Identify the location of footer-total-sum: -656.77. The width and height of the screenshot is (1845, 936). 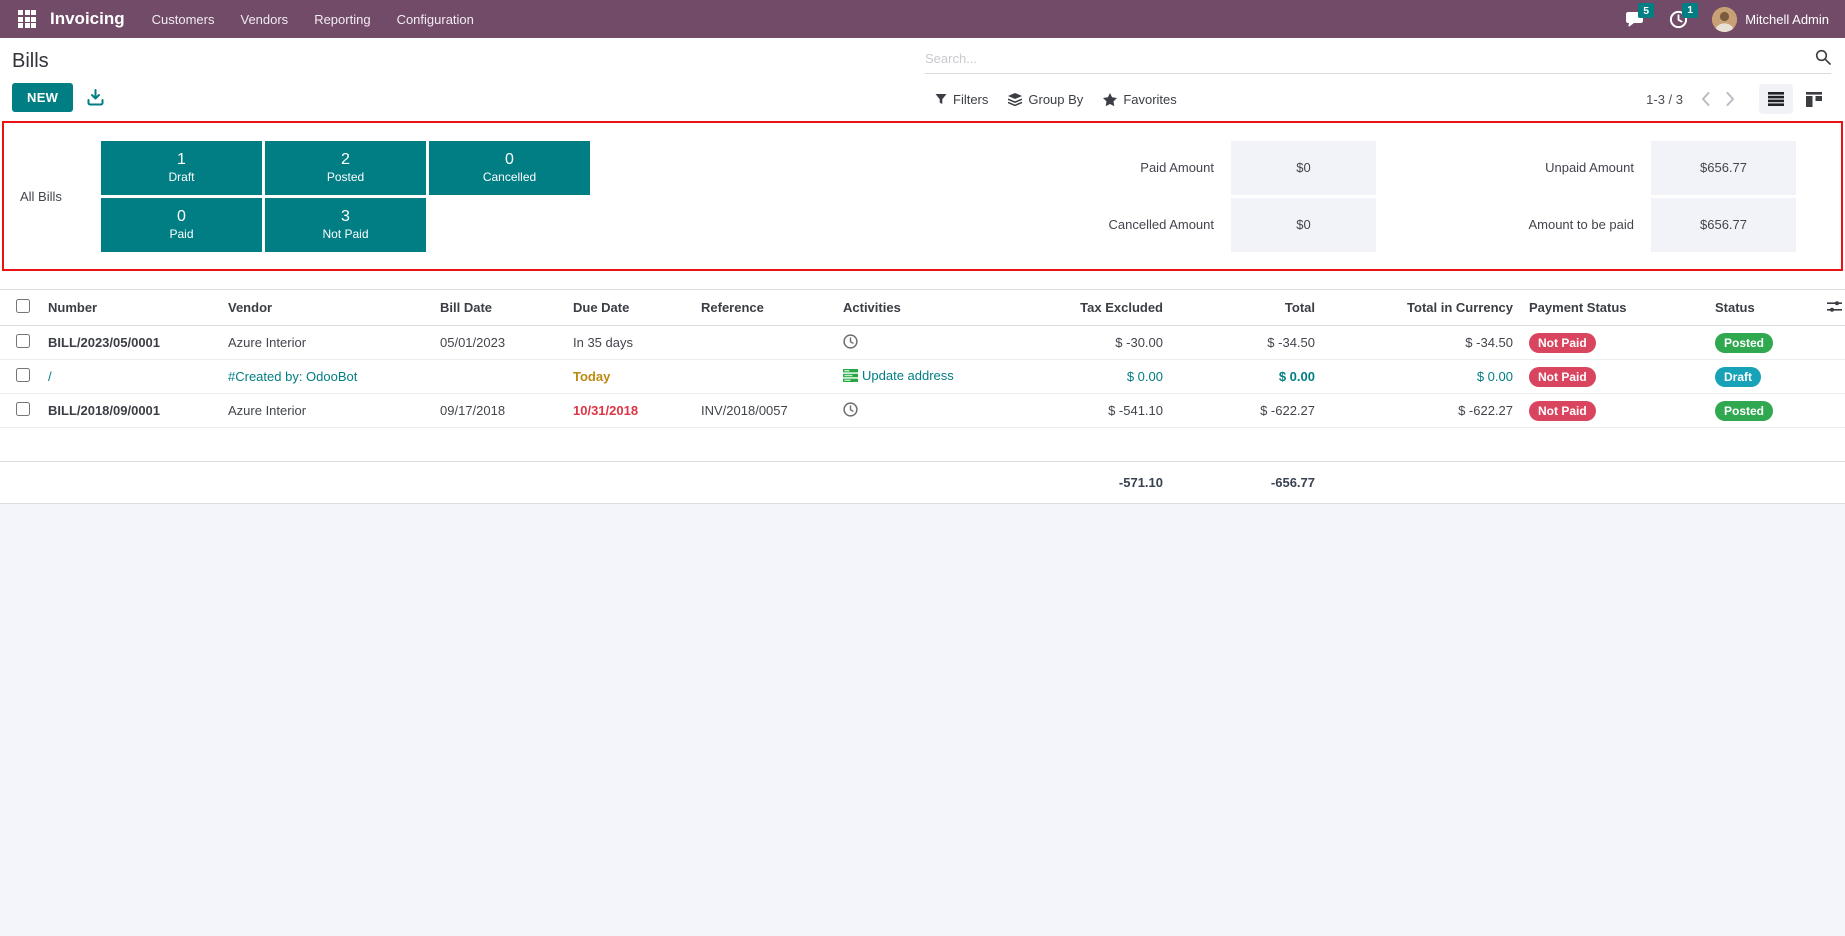
(1247, 482).